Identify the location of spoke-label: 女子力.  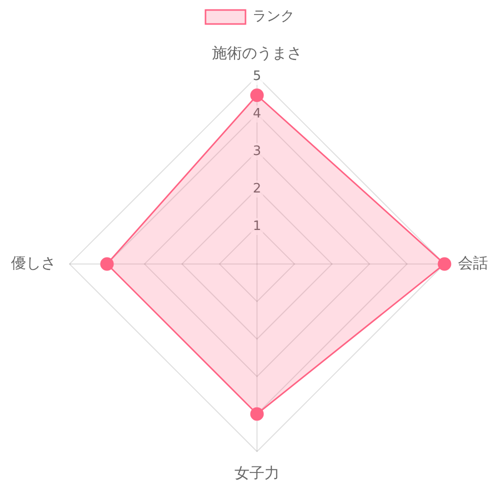
(257, 473).